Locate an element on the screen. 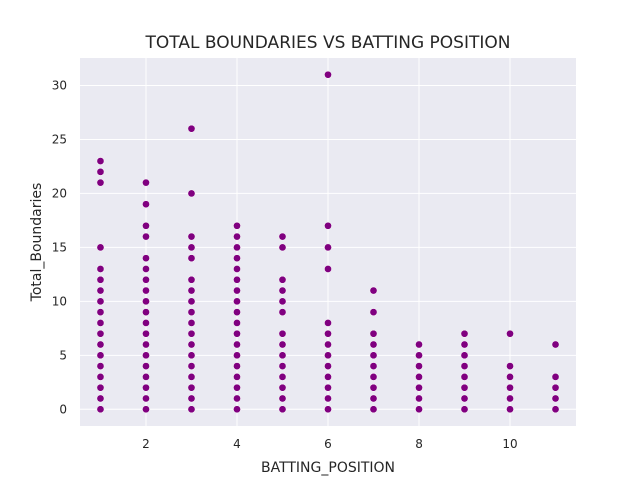  x-tick-label: 6 is located at coordinates (328, 444).